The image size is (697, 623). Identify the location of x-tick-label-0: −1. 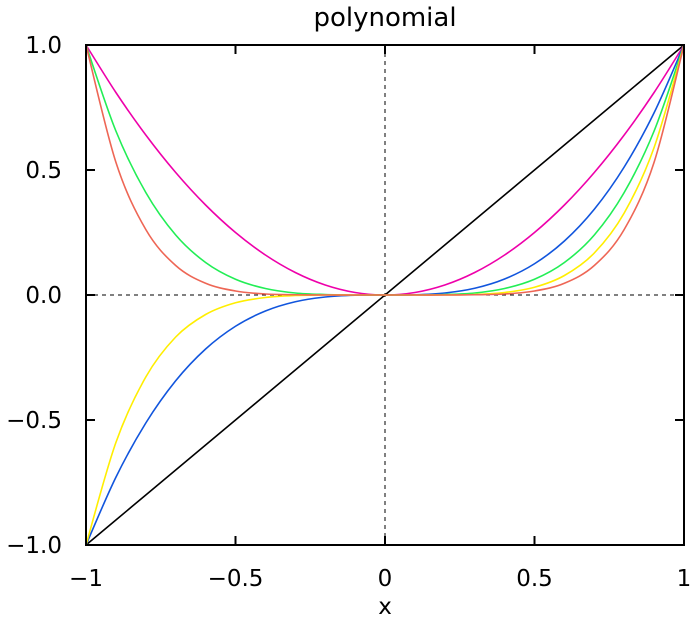
(86, 579).